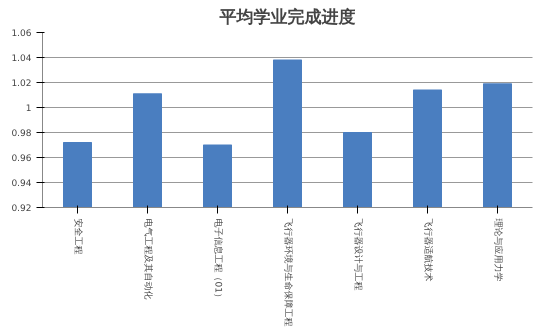 The height and width of the screenshot is (329, 548). I want to click on y-tick-label: 1, so click(29, 109).